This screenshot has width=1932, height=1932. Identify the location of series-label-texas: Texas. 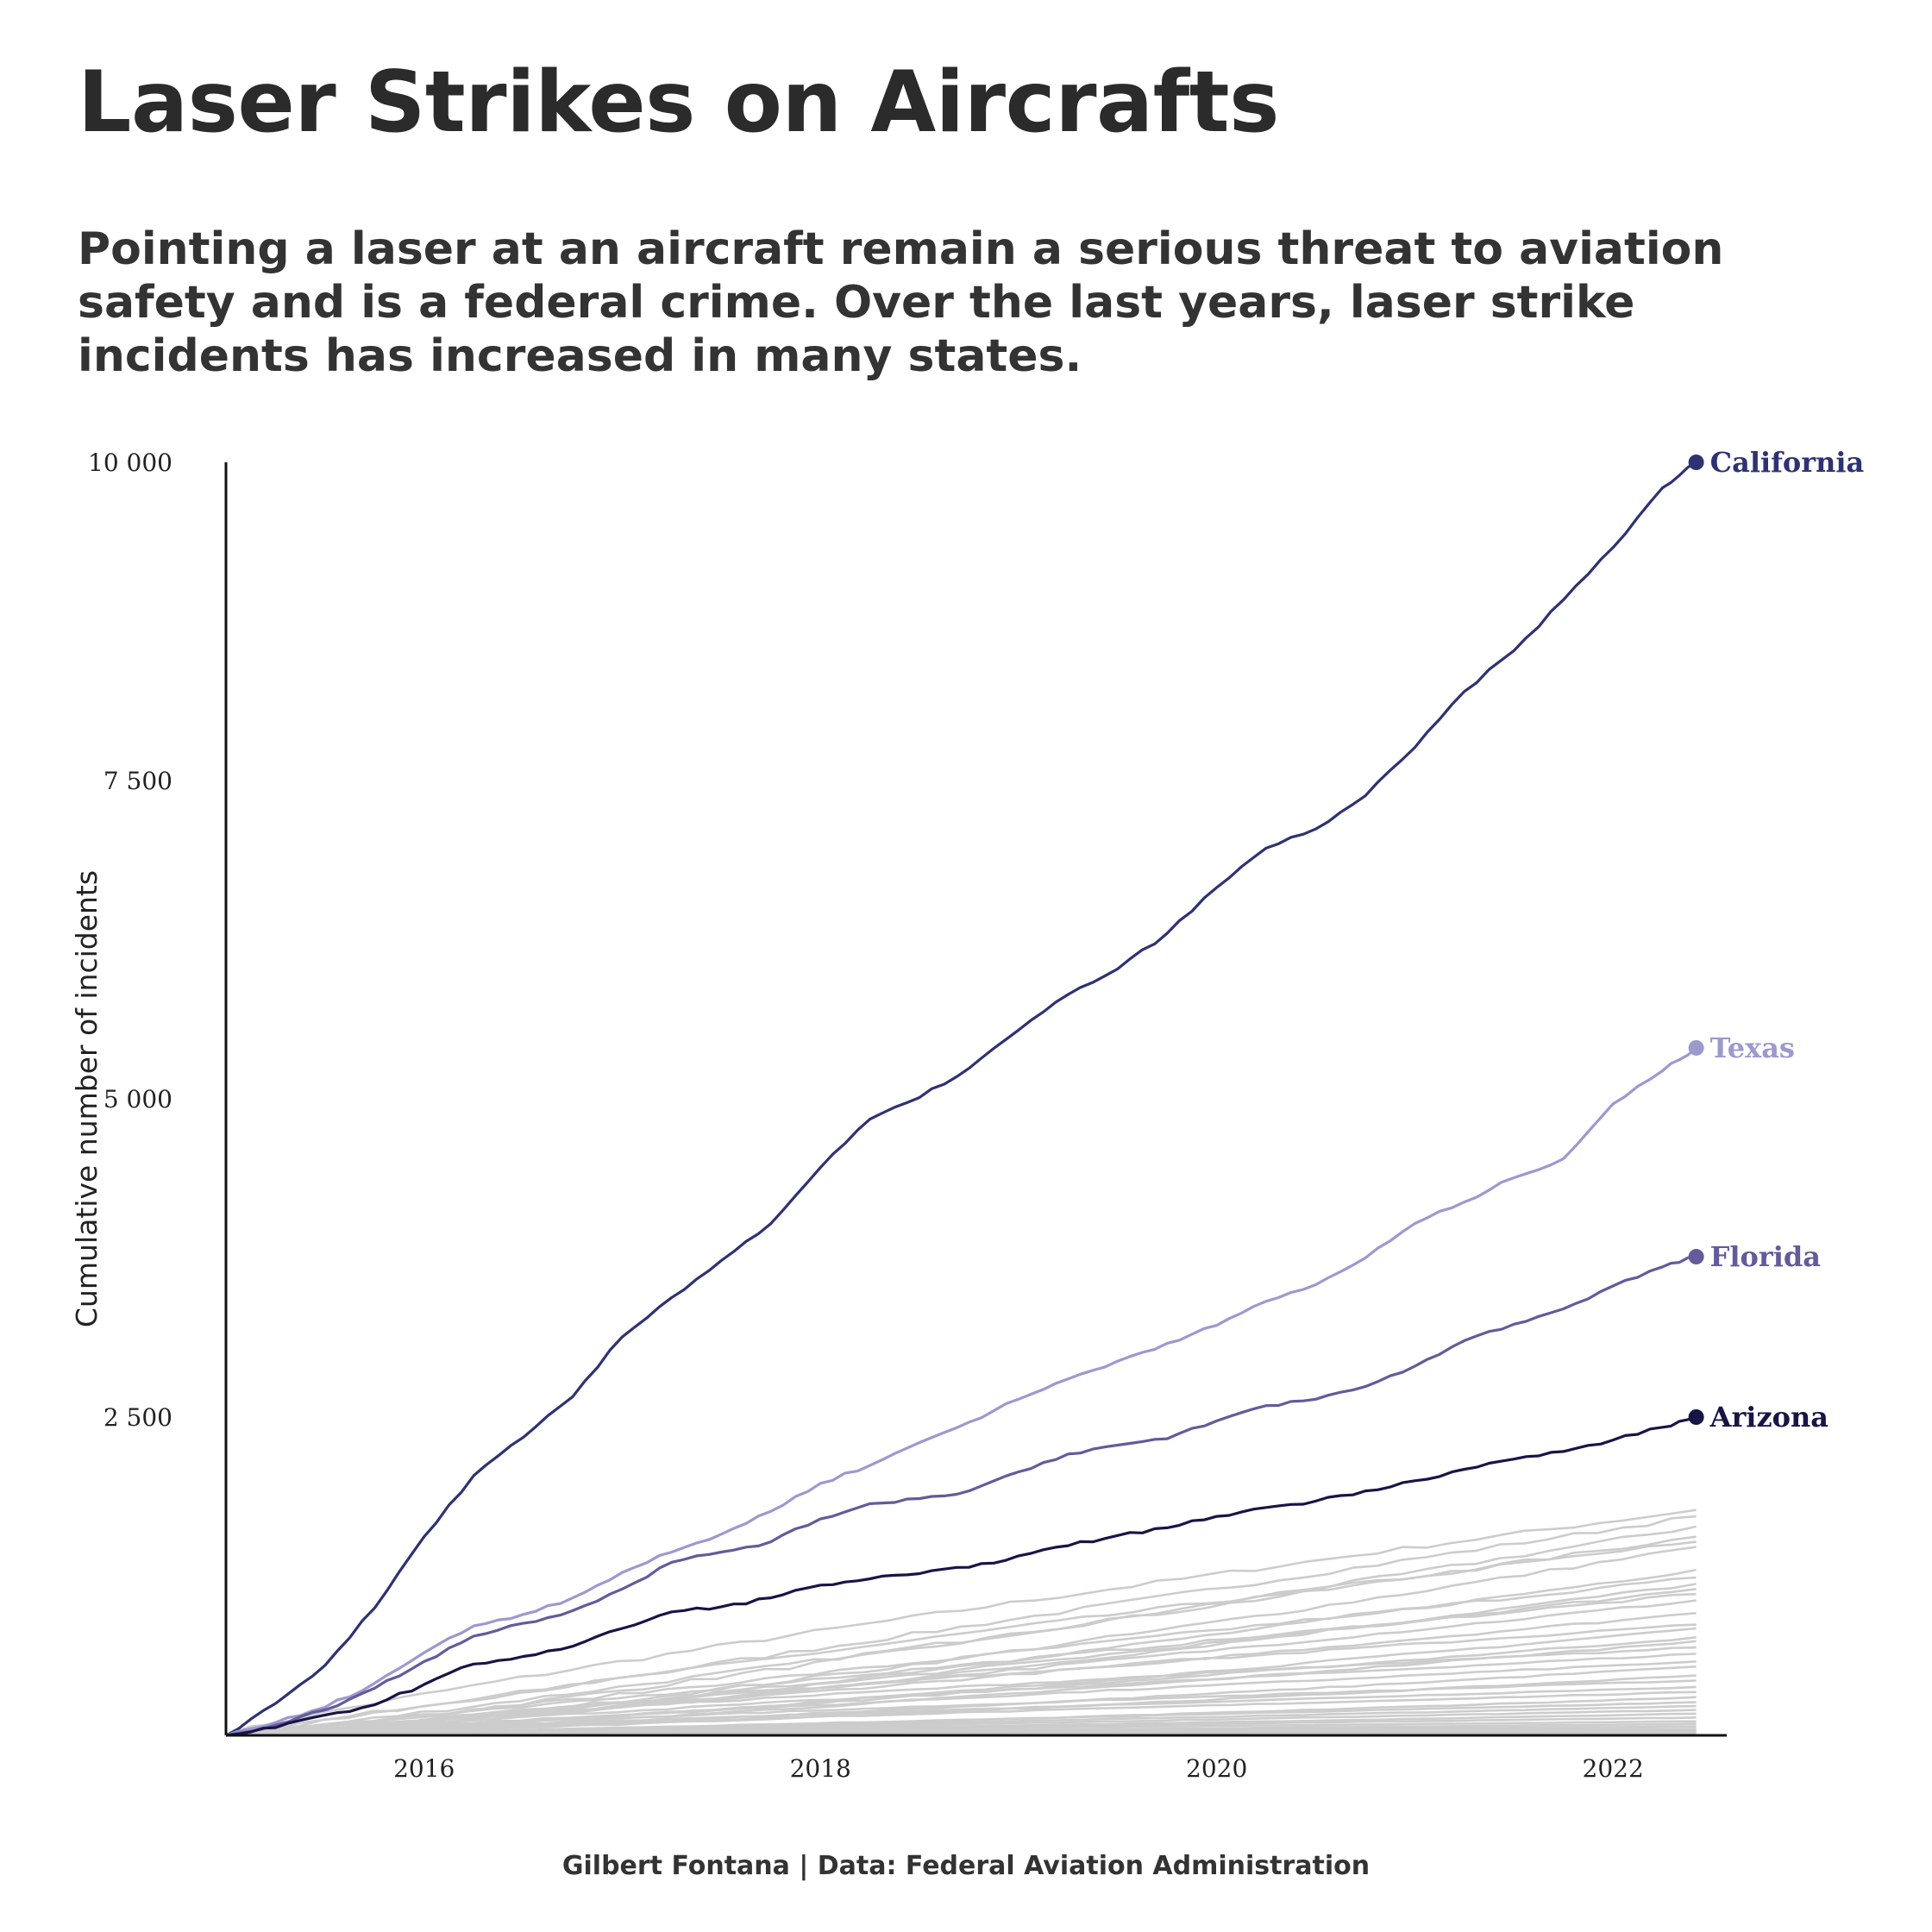
(1752, 1048).